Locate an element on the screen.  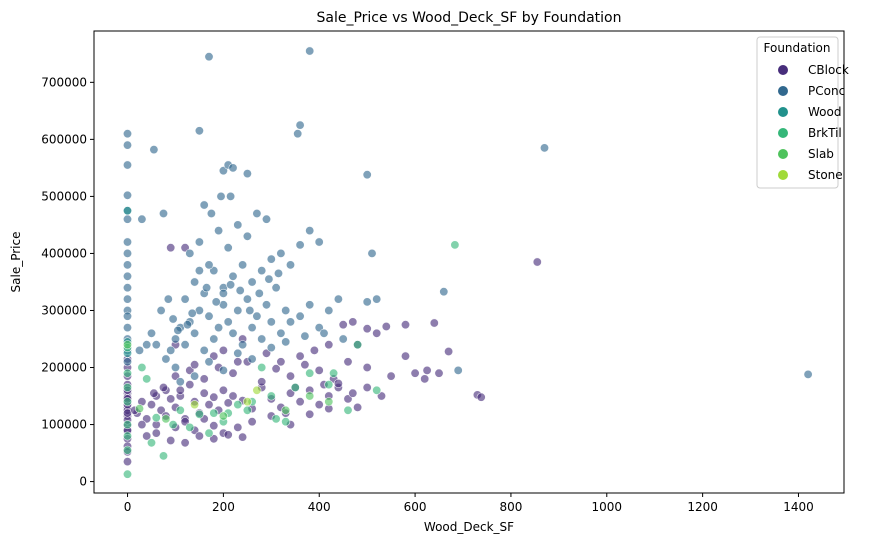
legend-items: CBlock PConc Wood BrkTil Slab Stone is located at coordinates (813, 122).